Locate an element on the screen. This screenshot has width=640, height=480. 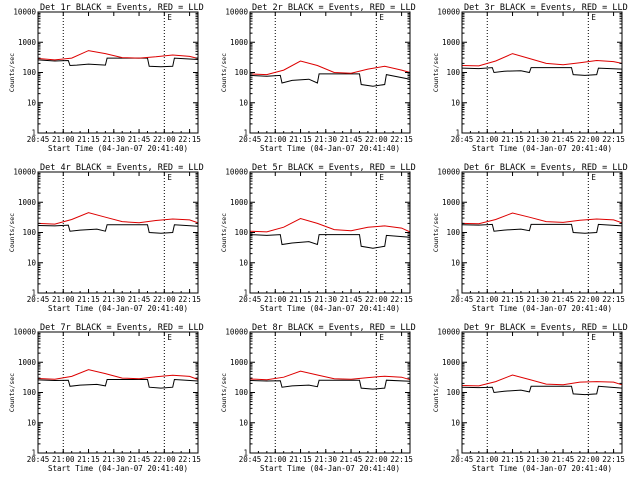
panel-title: Det 2r BLACK = Events, RED = LLD is located at coordinates (334, 8).